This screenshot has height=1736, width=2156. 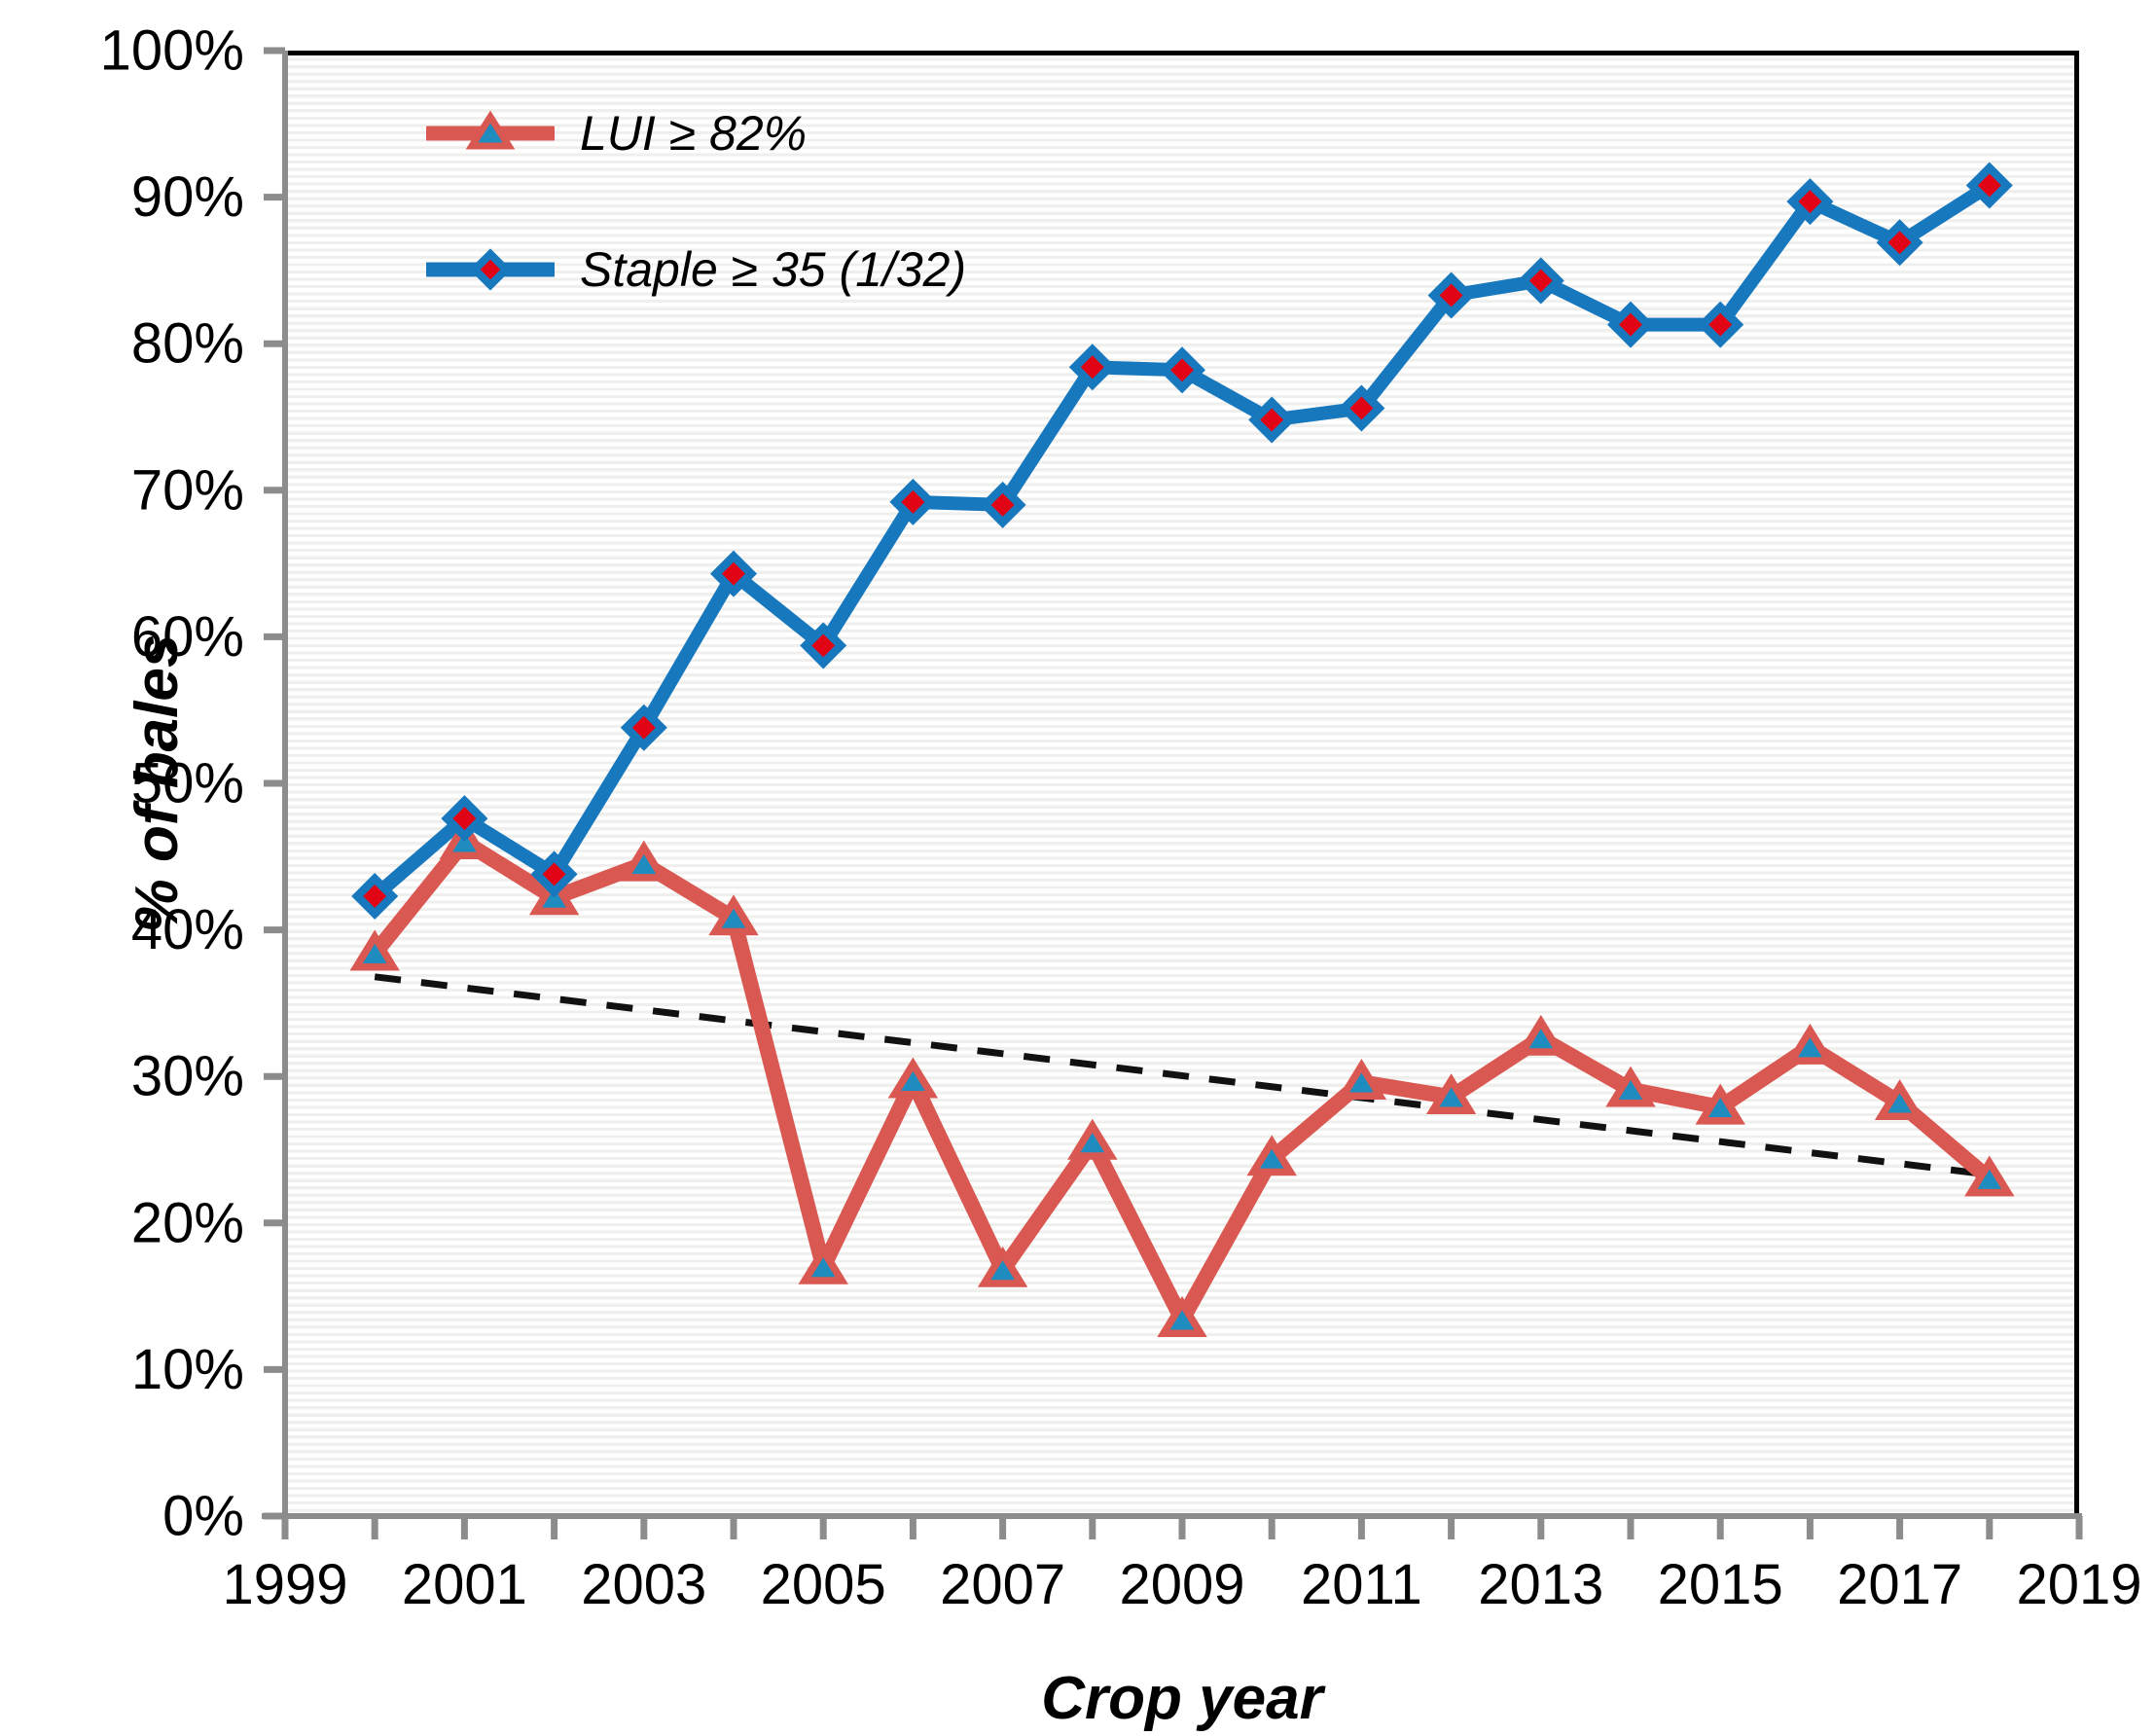 What do you see at coordinates (1630, 1086) in the screenshot?
I see `lui-marker-2014` at bounding box center [1630, 1086].